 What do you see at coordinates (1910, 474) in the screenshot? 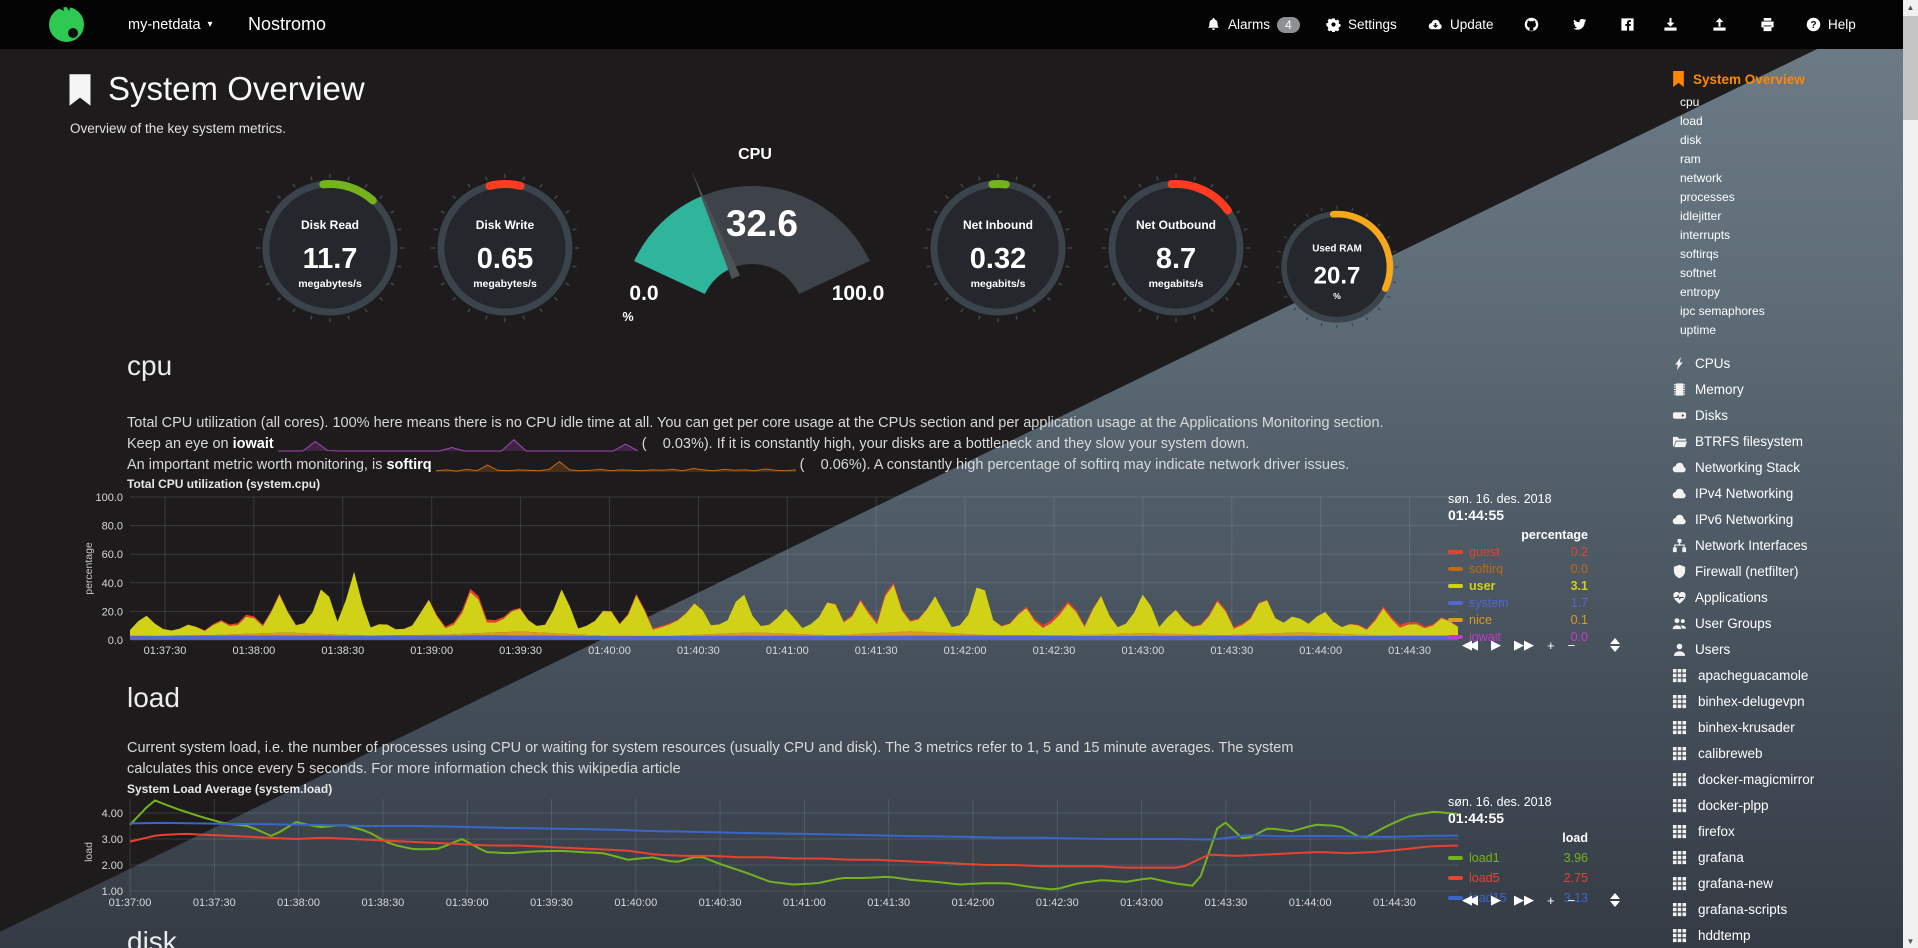
I see `page-scrollbar: ▲ ▼` at bounding box center [1910, 474].